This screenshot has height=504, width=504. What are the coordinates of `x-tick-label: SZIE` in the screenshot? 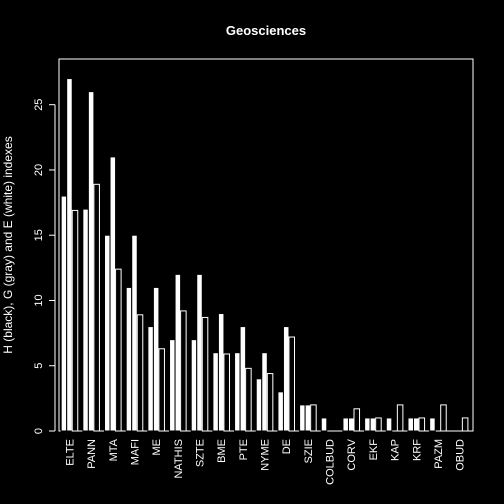 It's located at (309, 451).